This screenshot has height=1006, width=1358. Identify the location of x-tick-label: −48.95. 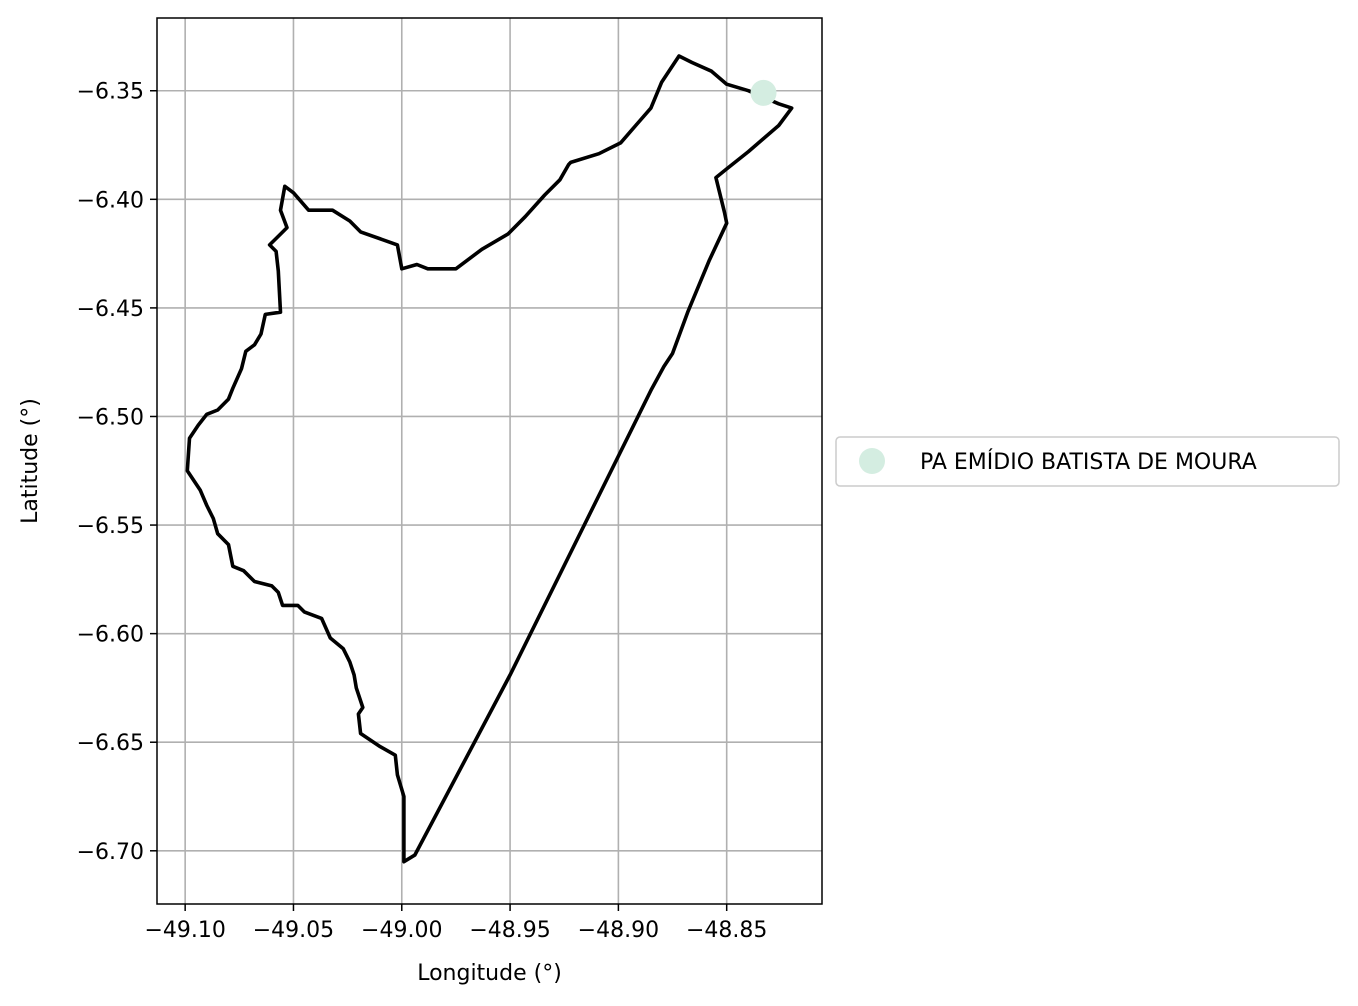
(509, 930).